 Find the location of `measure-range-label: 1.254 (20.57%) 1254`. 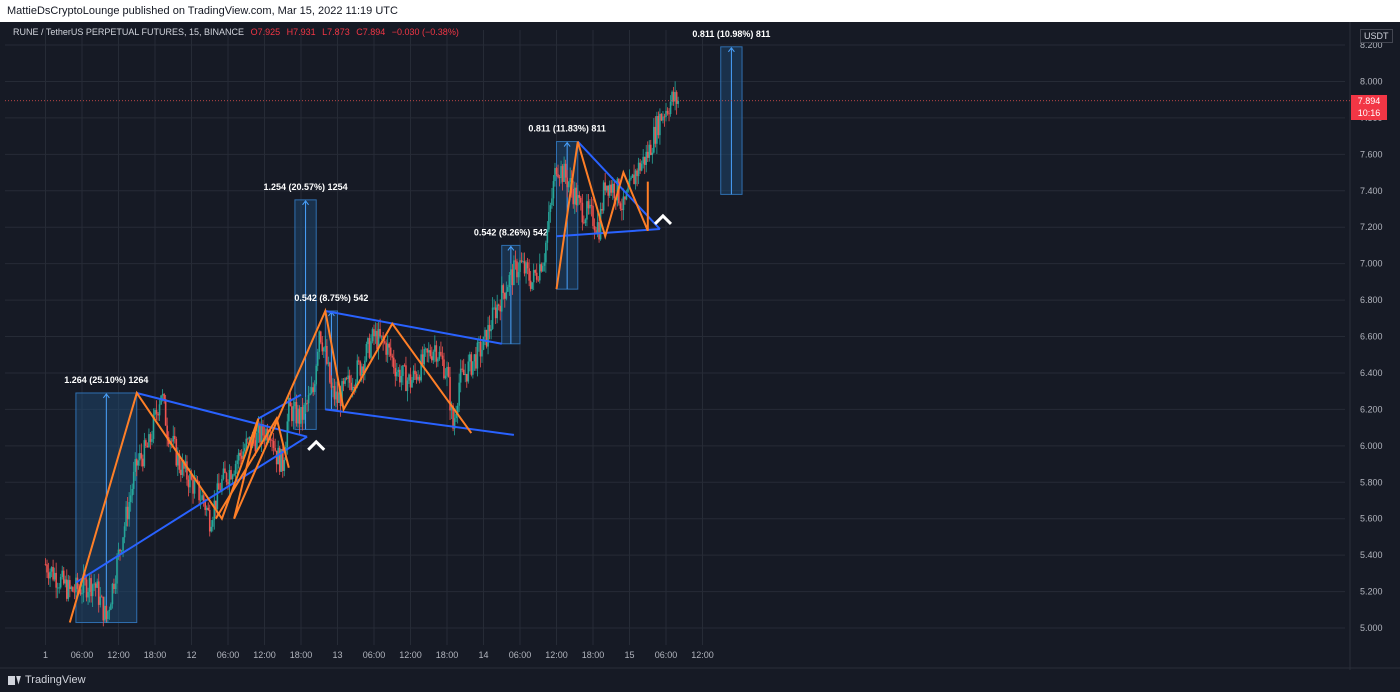

measure-range-label: 1.254 (20.57%) 1254 is located at coordinates (306, 187).